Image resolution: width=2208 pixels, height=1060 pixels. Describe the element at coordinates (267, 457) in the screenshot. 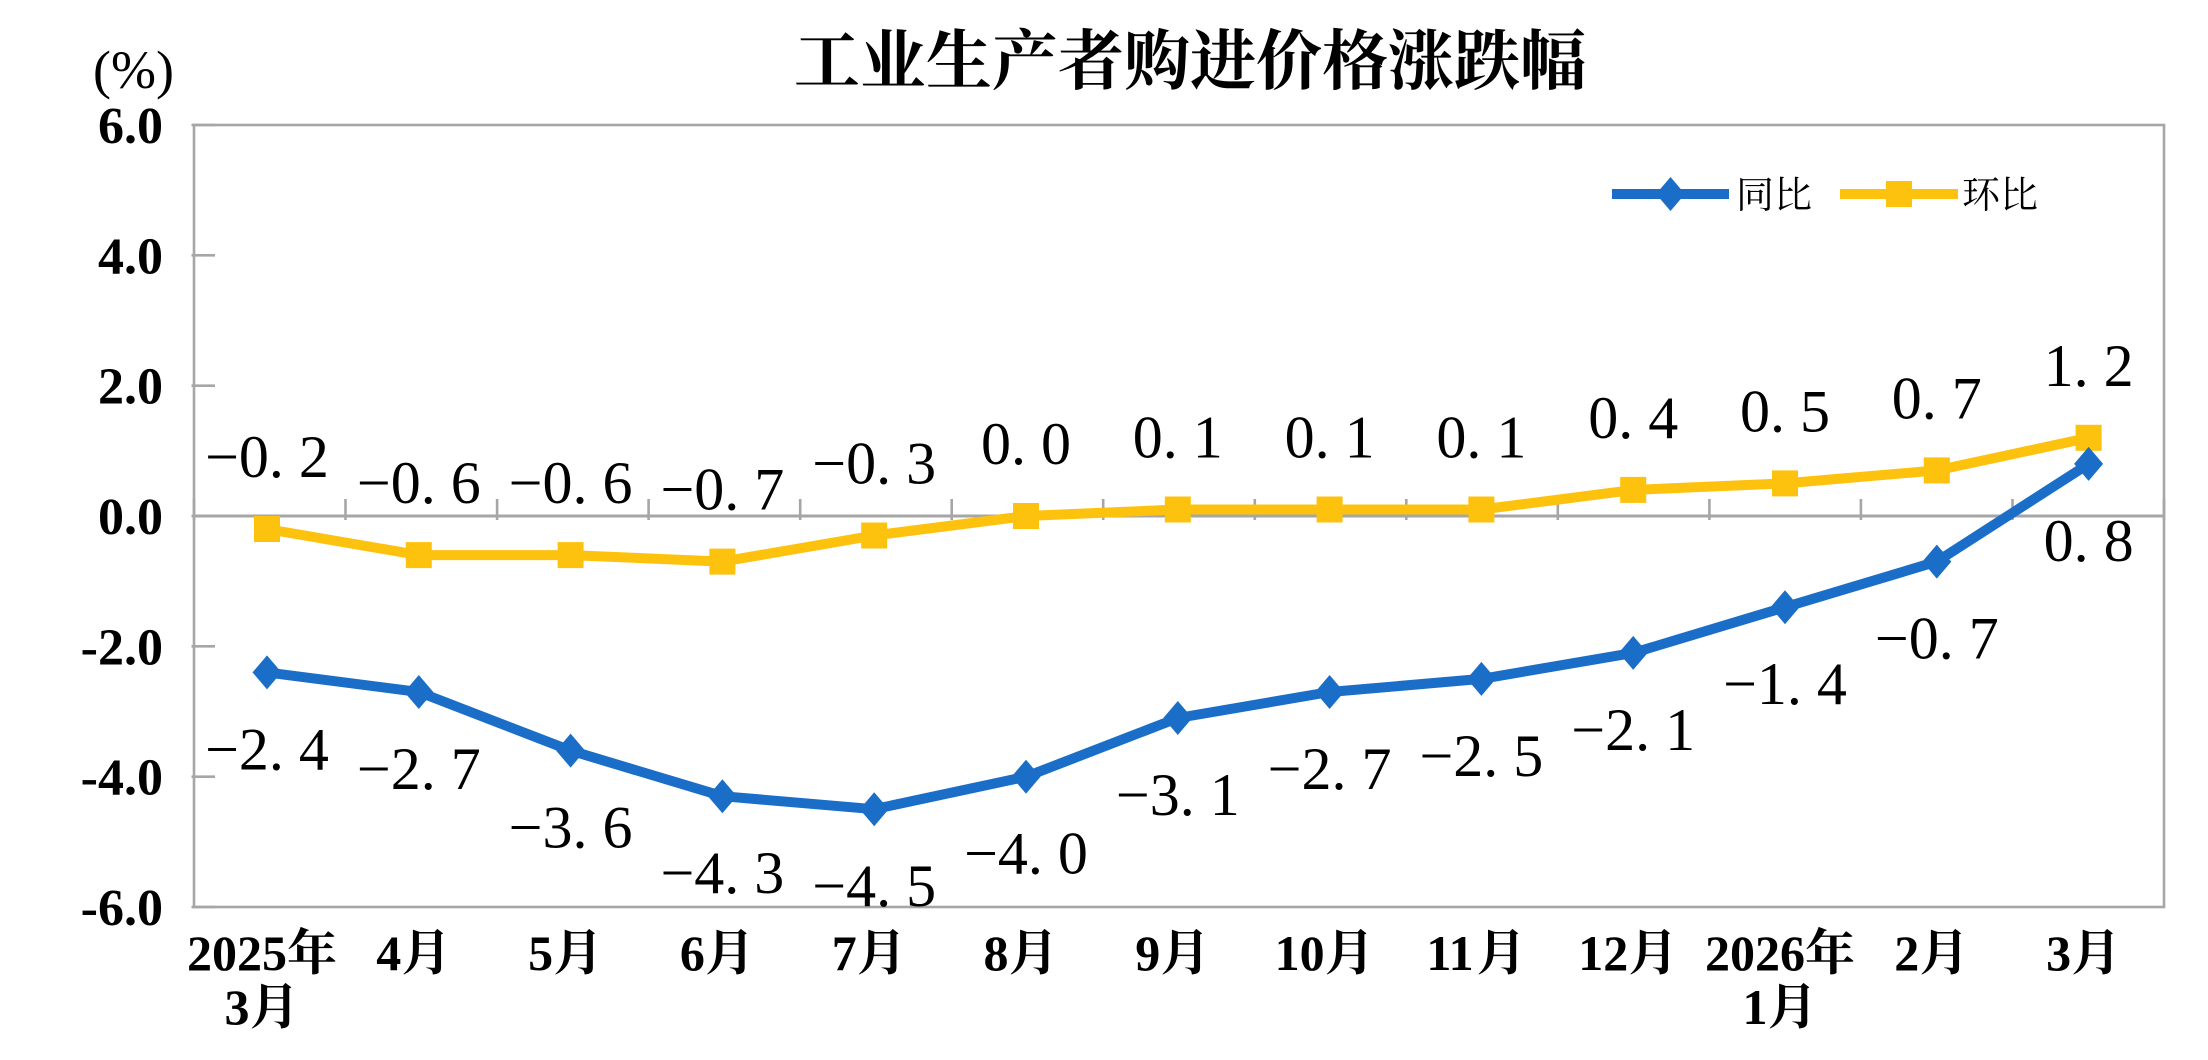

I see `svg-text: −0. 2` at that location.